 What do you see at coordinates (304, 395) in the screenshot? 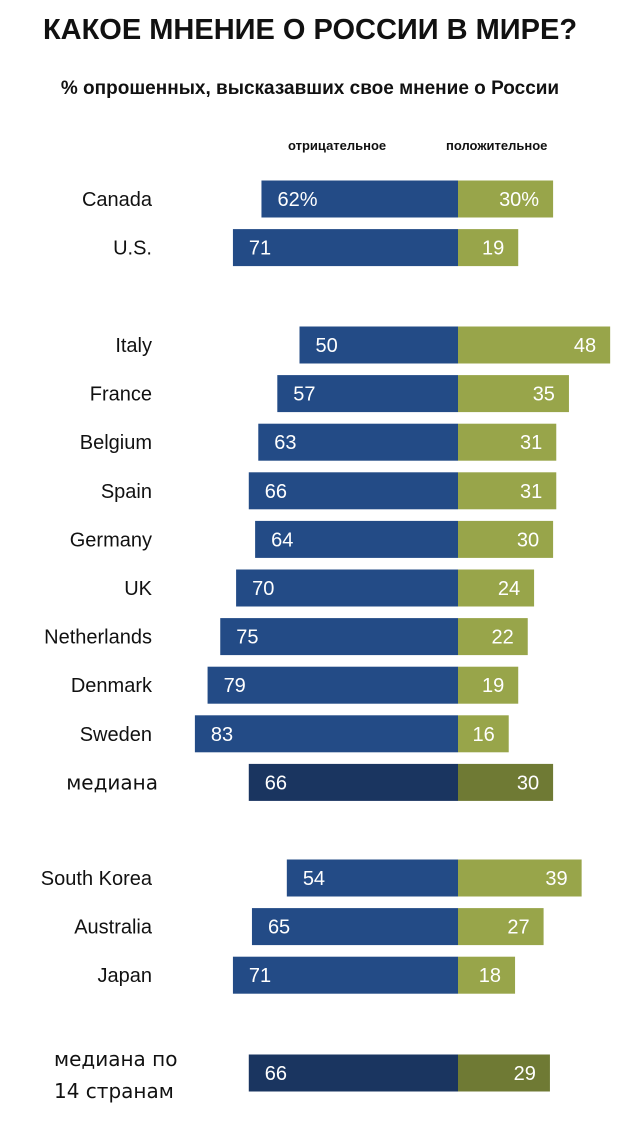
I see `value-label-negative: 57` at bounding box center [304, 395].